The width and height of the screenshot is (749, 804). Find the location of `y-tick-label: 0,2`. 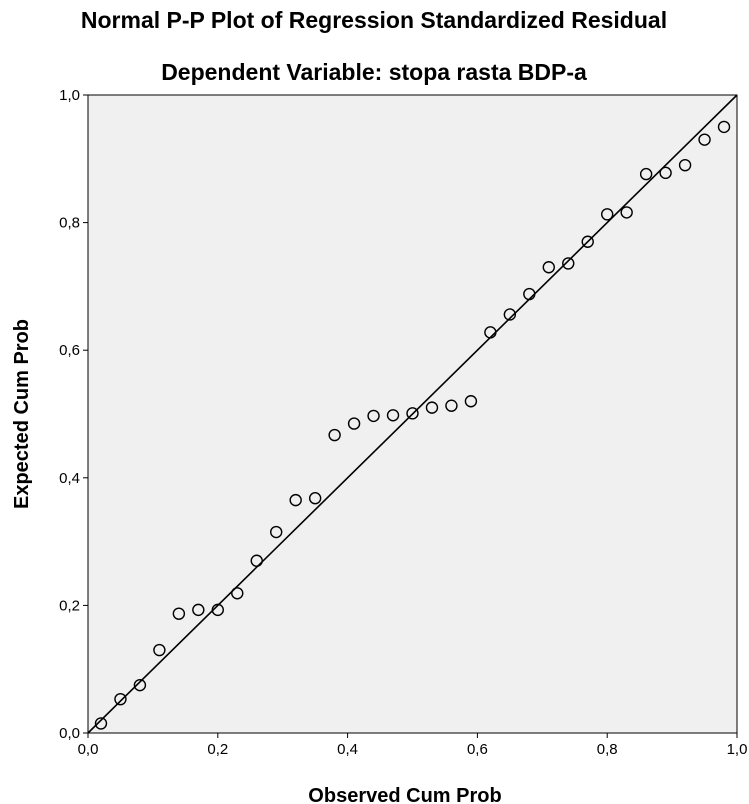

y-tick-label: 0,2 is located at coordinates (69, 605).